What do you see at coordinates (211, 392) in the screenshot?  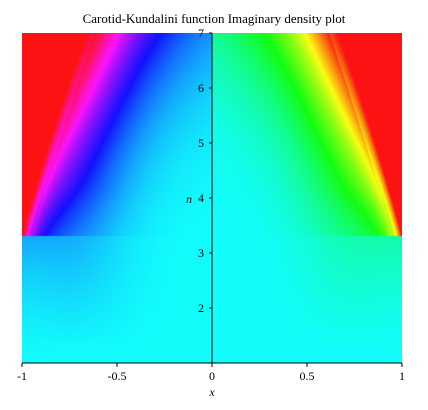 I see `x-axis-label: x` at bounding box center [211, 392].